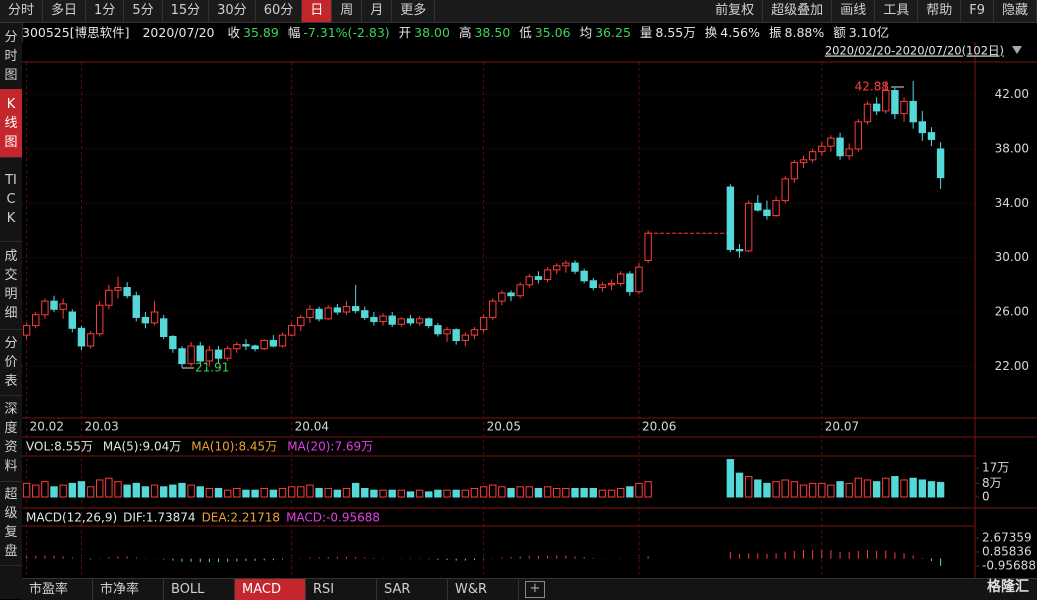 Image resolution: width=1037 pixels, height=600 pixels. Describe the element at coordinates (232, 11) in the screenshot. I see `toolbar-tab: 30分` at that location.